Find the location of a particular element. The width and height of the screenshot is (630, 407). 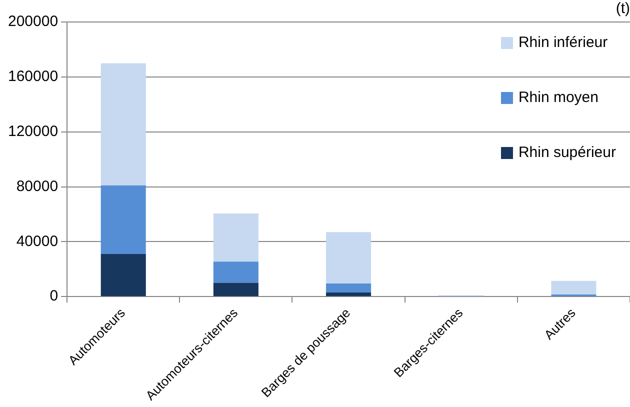

y-tick-label: 80000 is located at coordinates (37, 186).